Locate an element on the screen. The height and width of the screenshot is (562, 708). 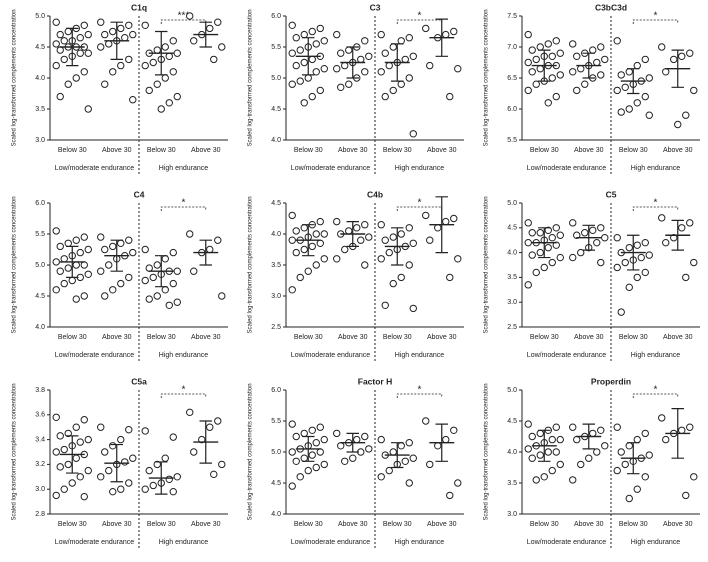
chart-title: C3bC3d is located at coordinates (611, 7).